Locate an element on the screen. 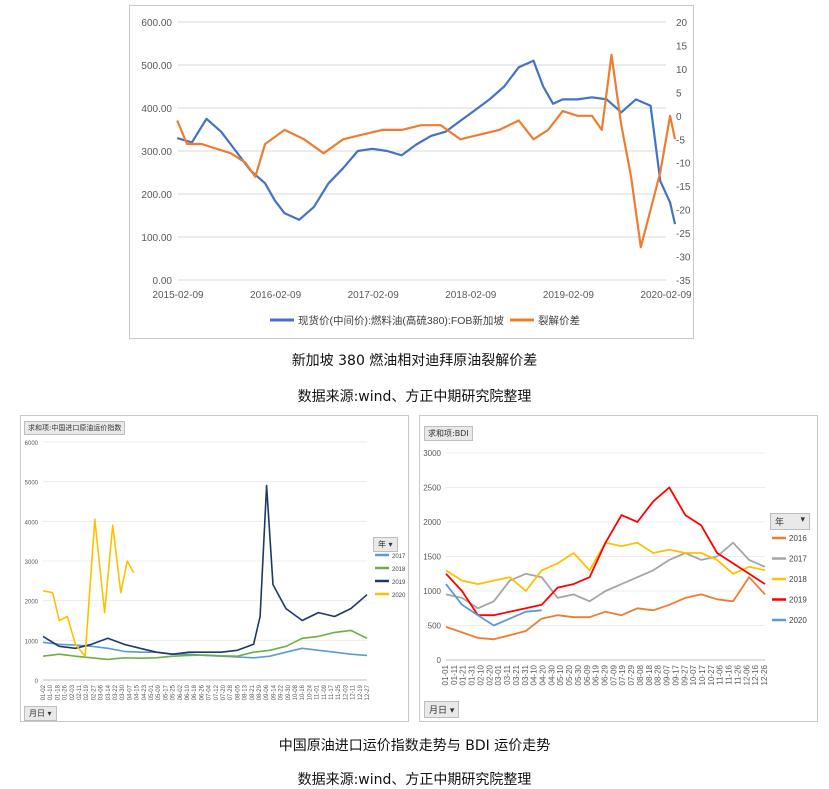  y-tick-label: 1000 is located at coordinates (32, 642).